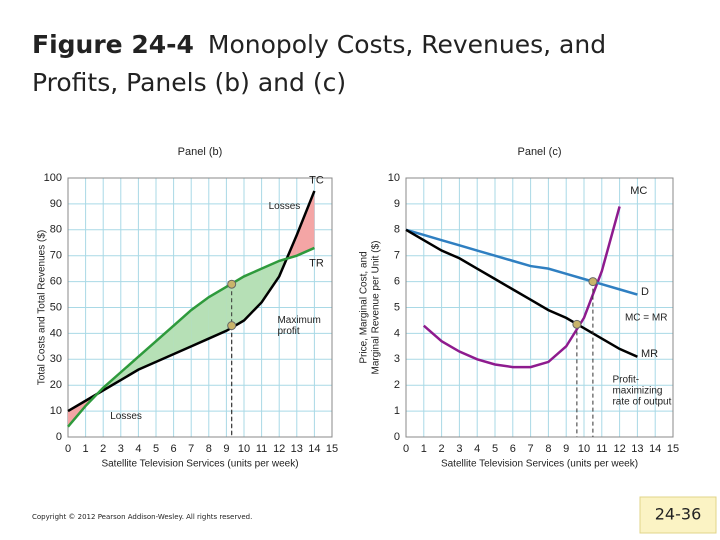 The height and width of the screenshot is (540, 720). What do you see at coordinates (641, 402) in the screenshot?
I see `annotation: rate of output` at bounding box center [641, 402].